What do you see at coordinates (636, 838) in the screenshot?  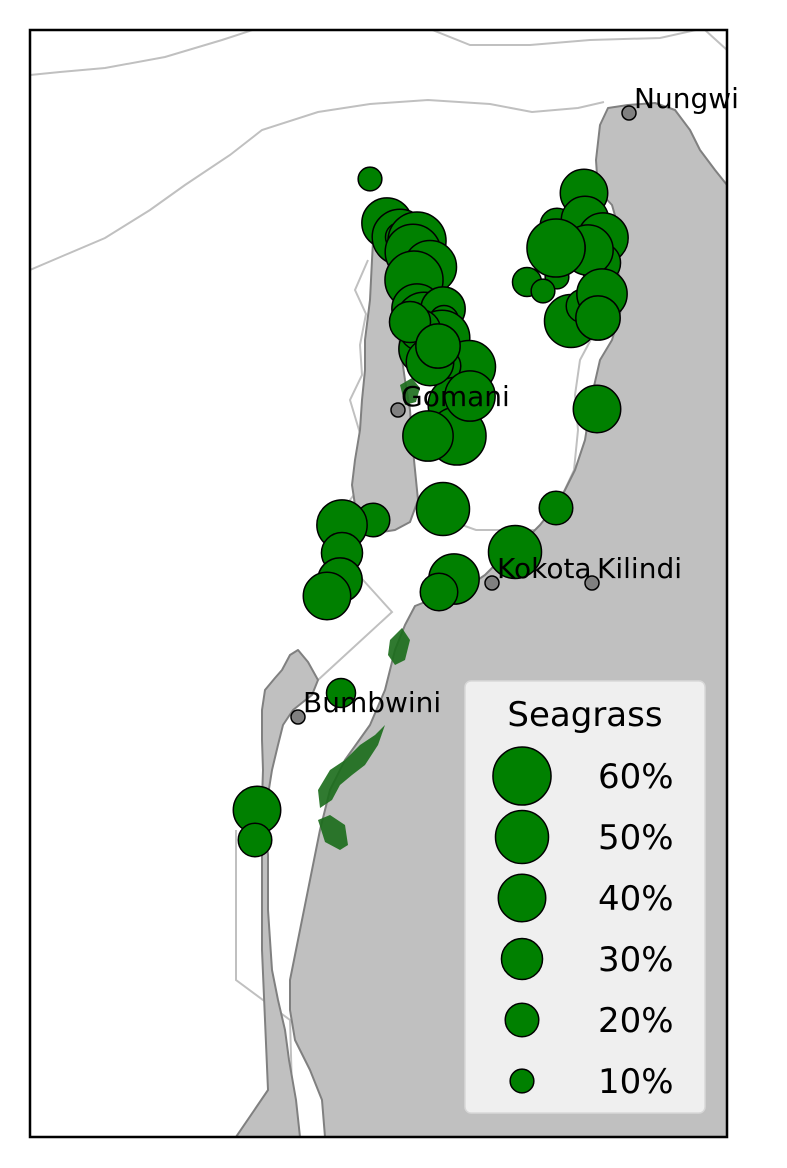 I see `legend-label: 50%` at bounding box center [636, 838].